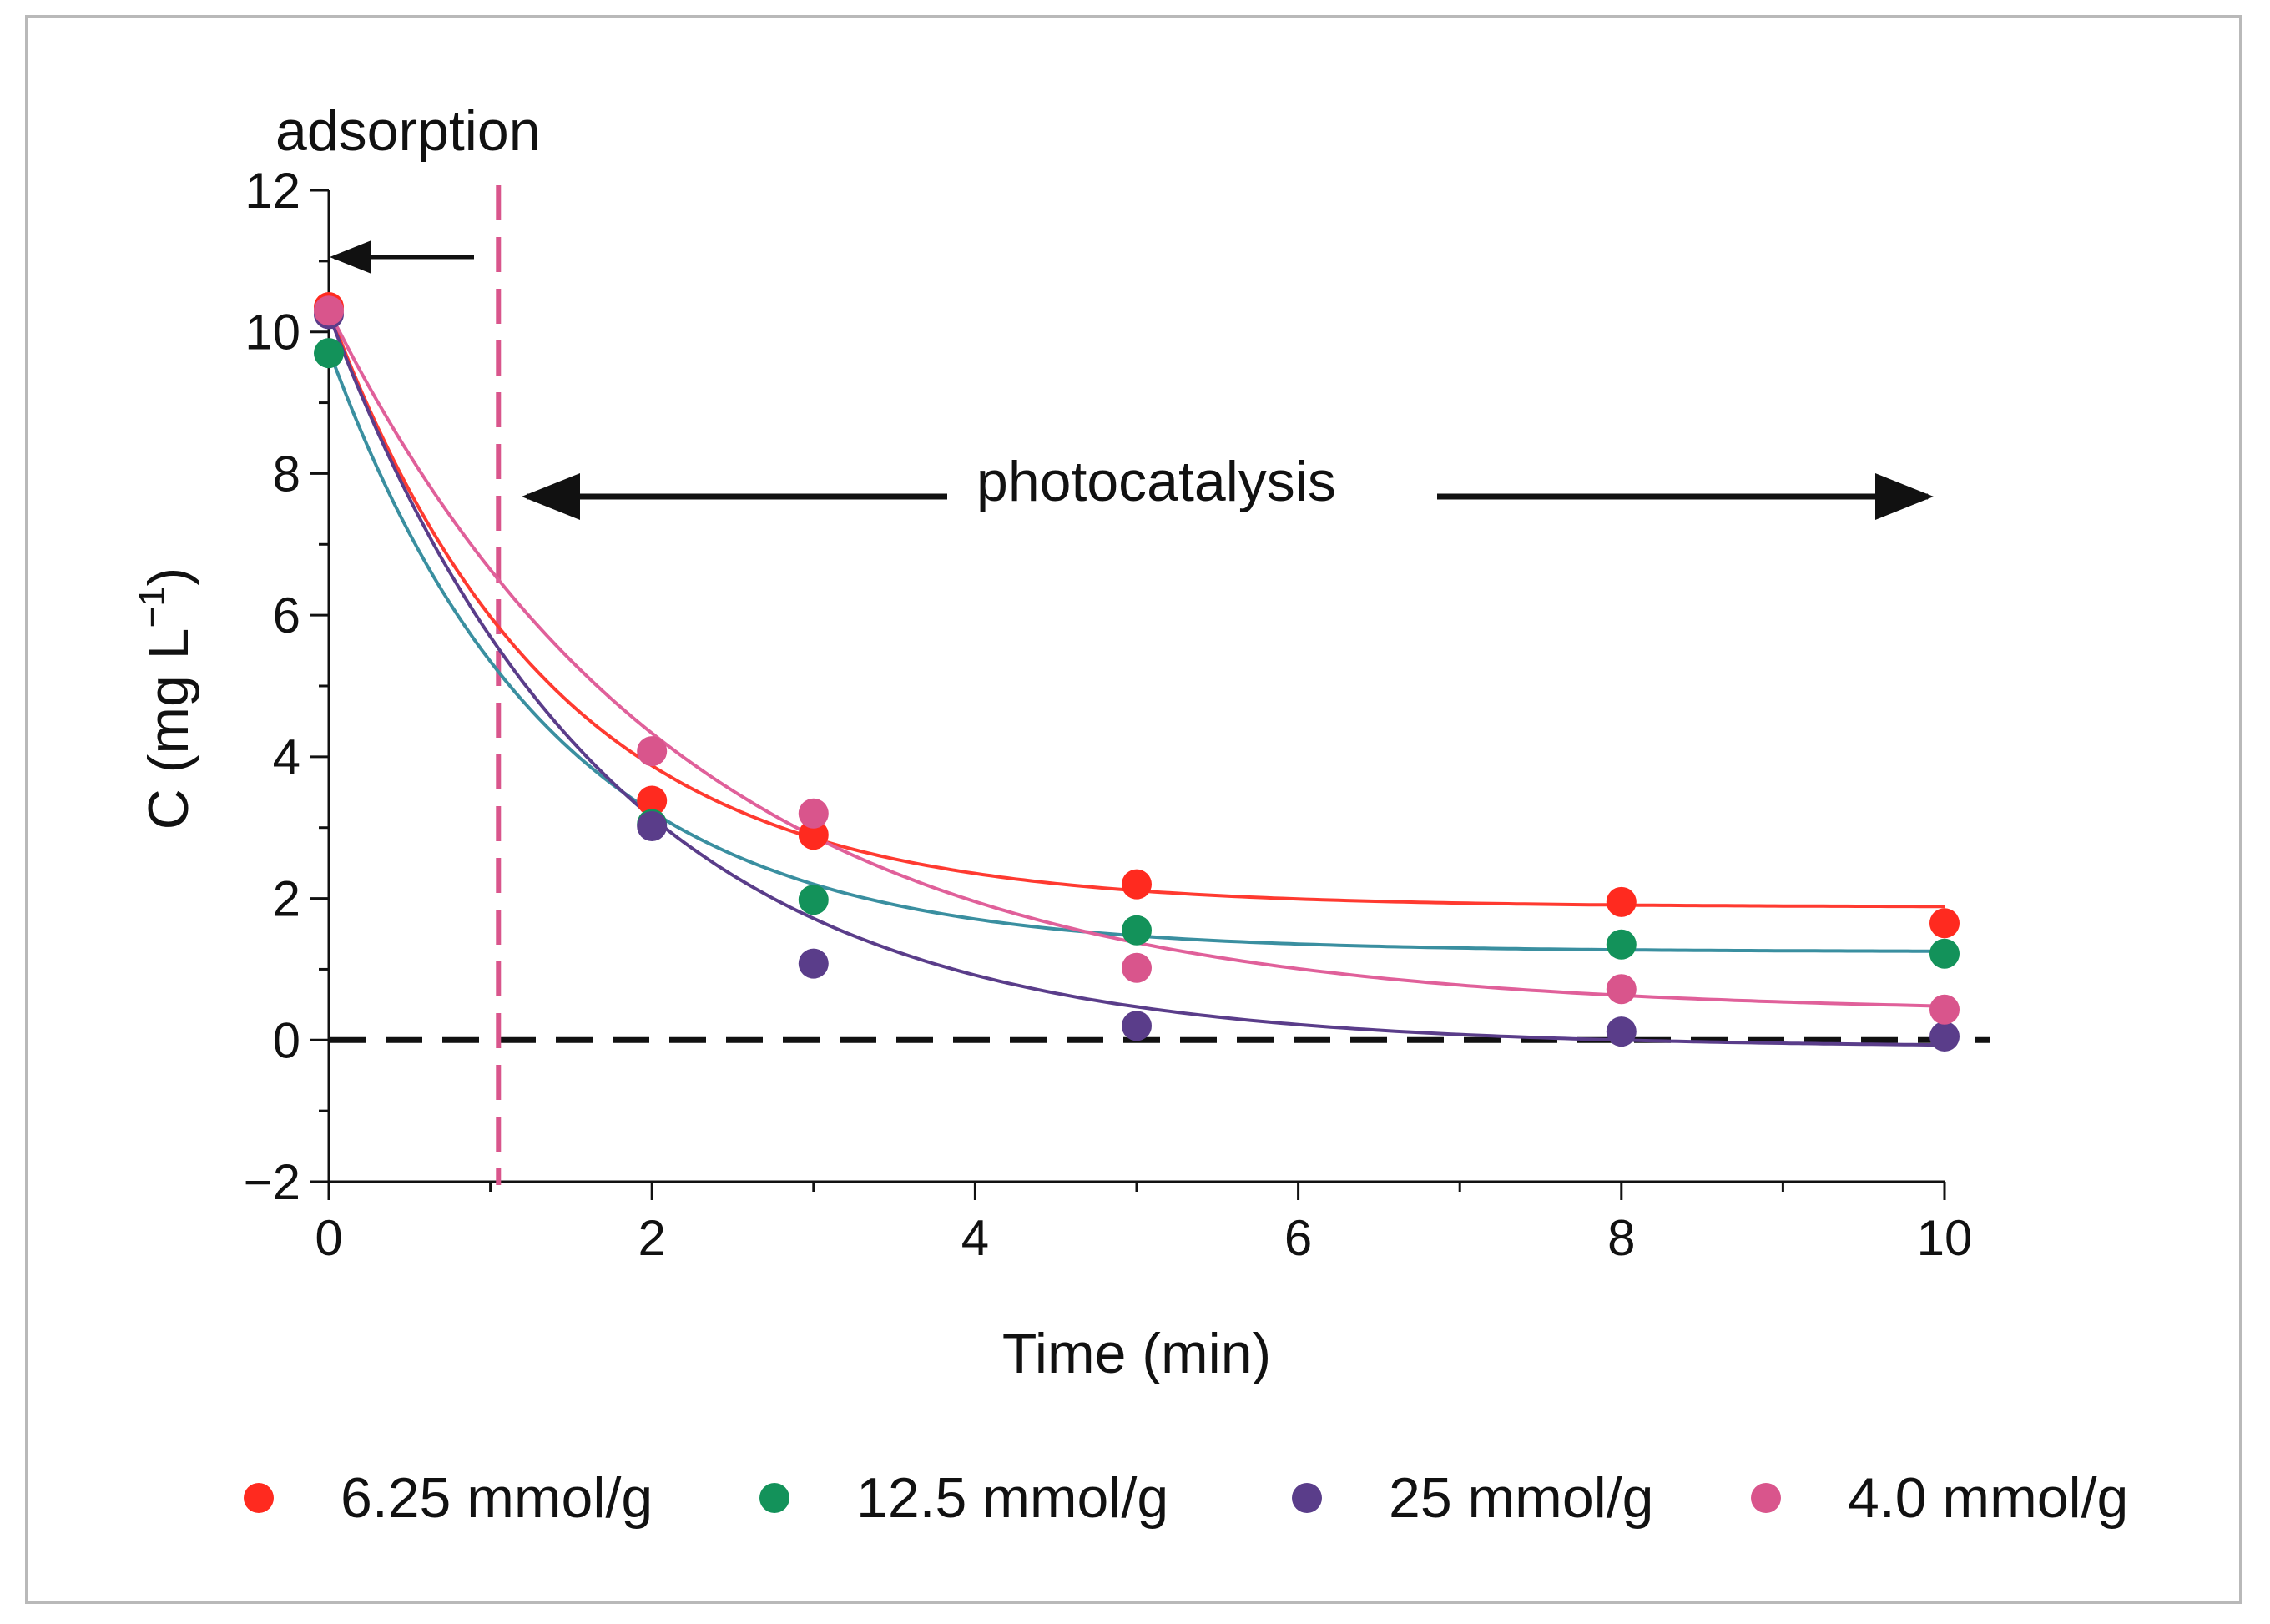  What do you see at coordinates (1012, 1498) in the screenshot?
I see `legend-label: 12.5 mmol/g` at bounding box center [1012, 1498].